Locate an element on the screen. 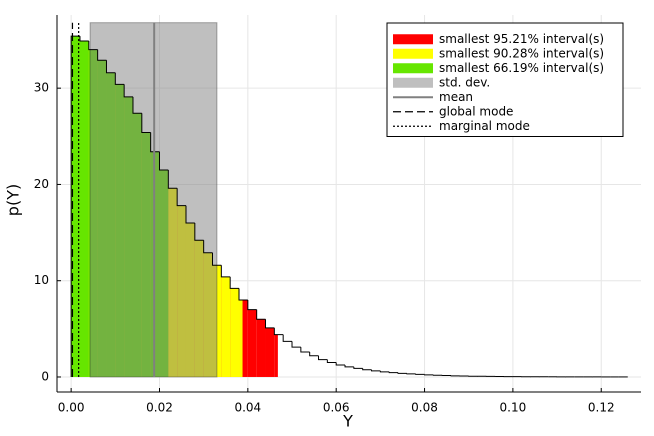 This screenshot has width=654, height=436. legend-label: global mode is located at coordinates (476, 111).